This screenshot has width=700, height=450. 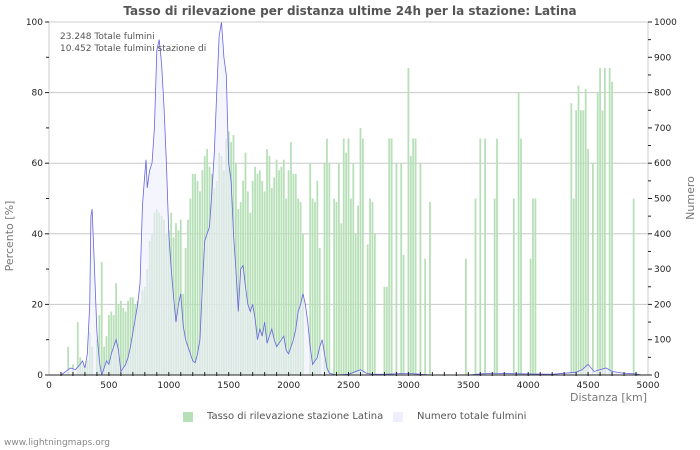 I want to click on footer-link: www.lightningmaps.org, so click(x=57, y=443).